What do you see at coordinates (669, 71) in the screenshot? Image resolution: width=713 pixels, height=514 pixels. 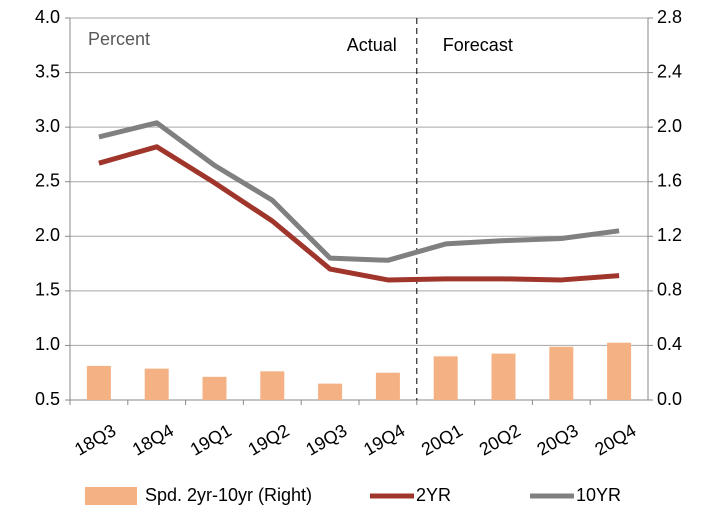 I see `y2-tick-label: 2.4` at bounding box center [669, 71].